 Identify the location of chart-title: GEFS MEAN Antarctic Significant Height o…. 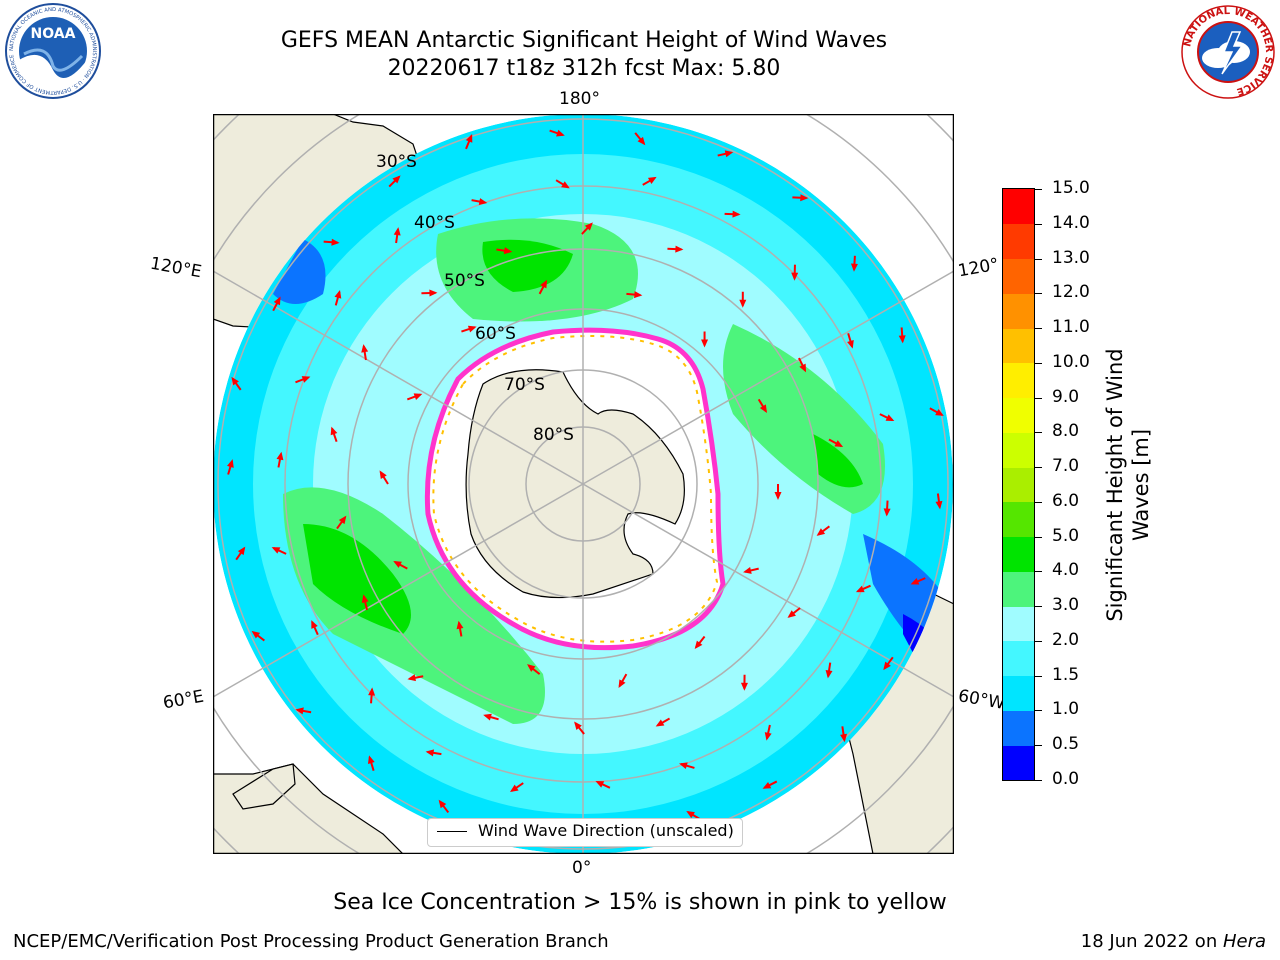
(584, 40).